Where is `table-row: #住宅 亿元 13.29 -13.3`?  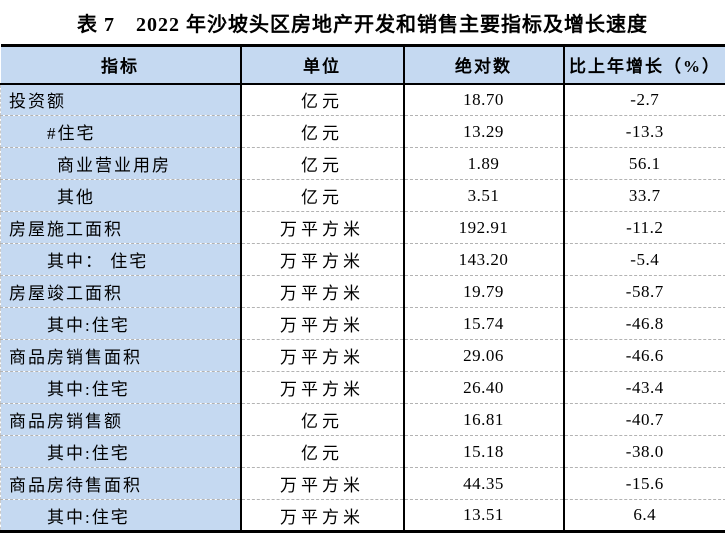
table-row: #住宅 亿元 13.29 -13.3 is located at coordinates (362, 131).